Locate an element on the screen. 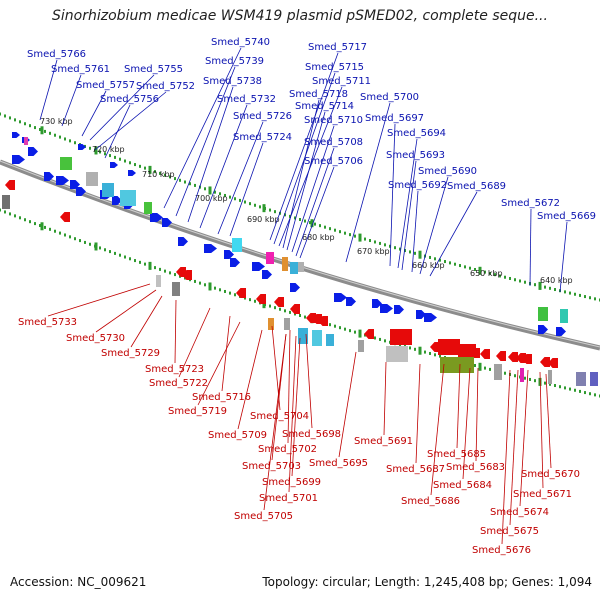 Image resolution: width=600 pixels, height=600 pixels. forward-gene-label: Smed_5690 is located at coordinates (447, 171).